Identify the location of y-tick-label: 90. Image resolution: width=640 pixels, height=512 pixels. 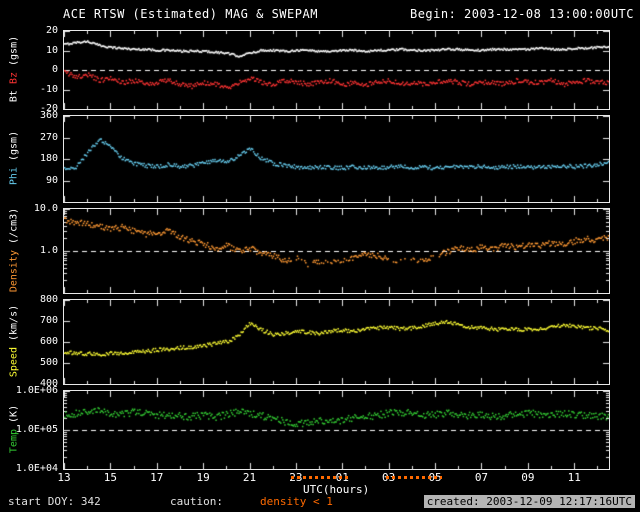
(51, 180).